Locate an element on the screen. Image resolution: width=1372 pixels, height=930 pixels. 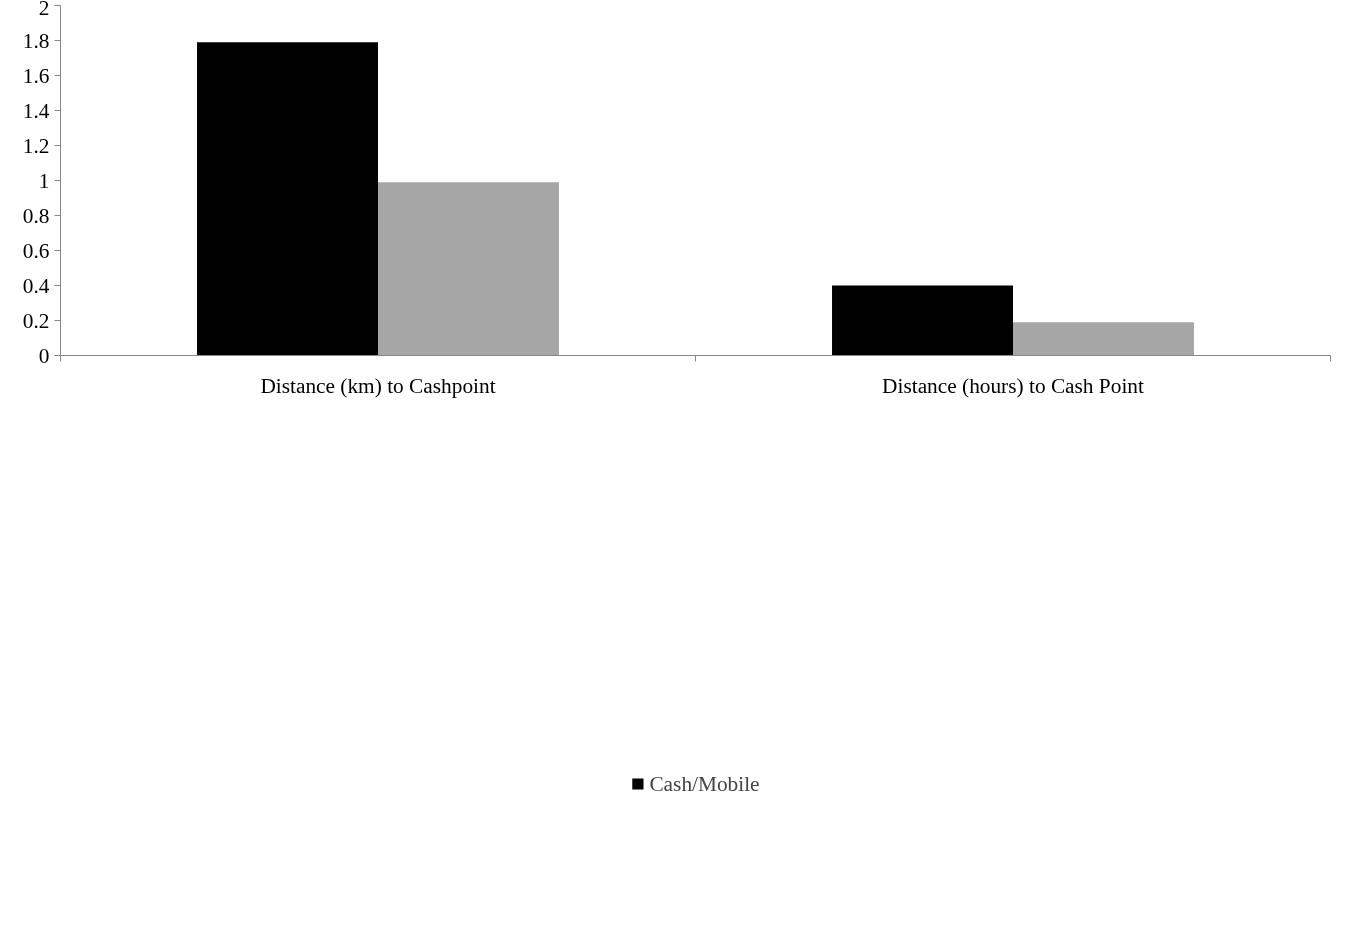
y-tick-label: 1.8 is located at coordinates (36, 40).